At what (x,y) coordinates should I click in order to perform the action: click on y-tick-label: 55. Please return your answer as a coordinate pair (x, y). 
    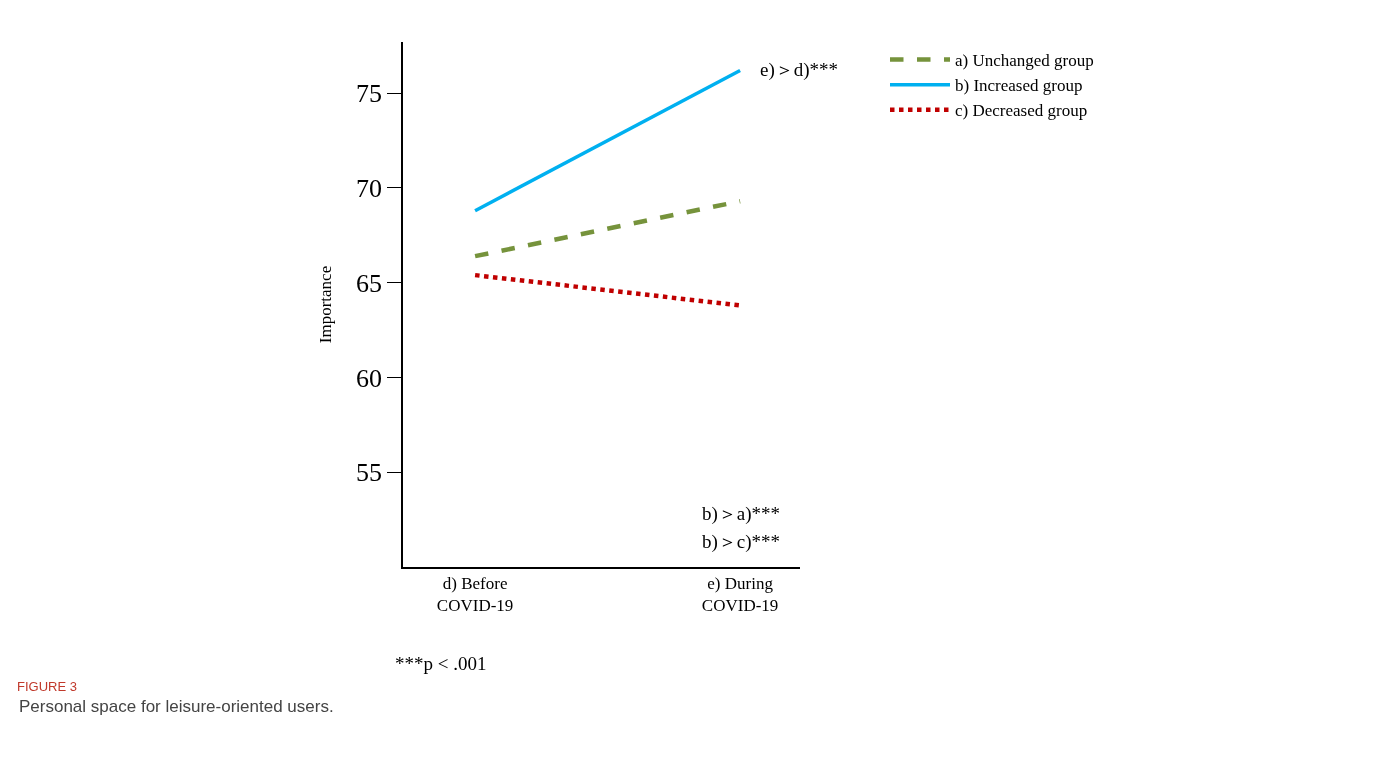
    Looking at the image, I should click on (369, 473).